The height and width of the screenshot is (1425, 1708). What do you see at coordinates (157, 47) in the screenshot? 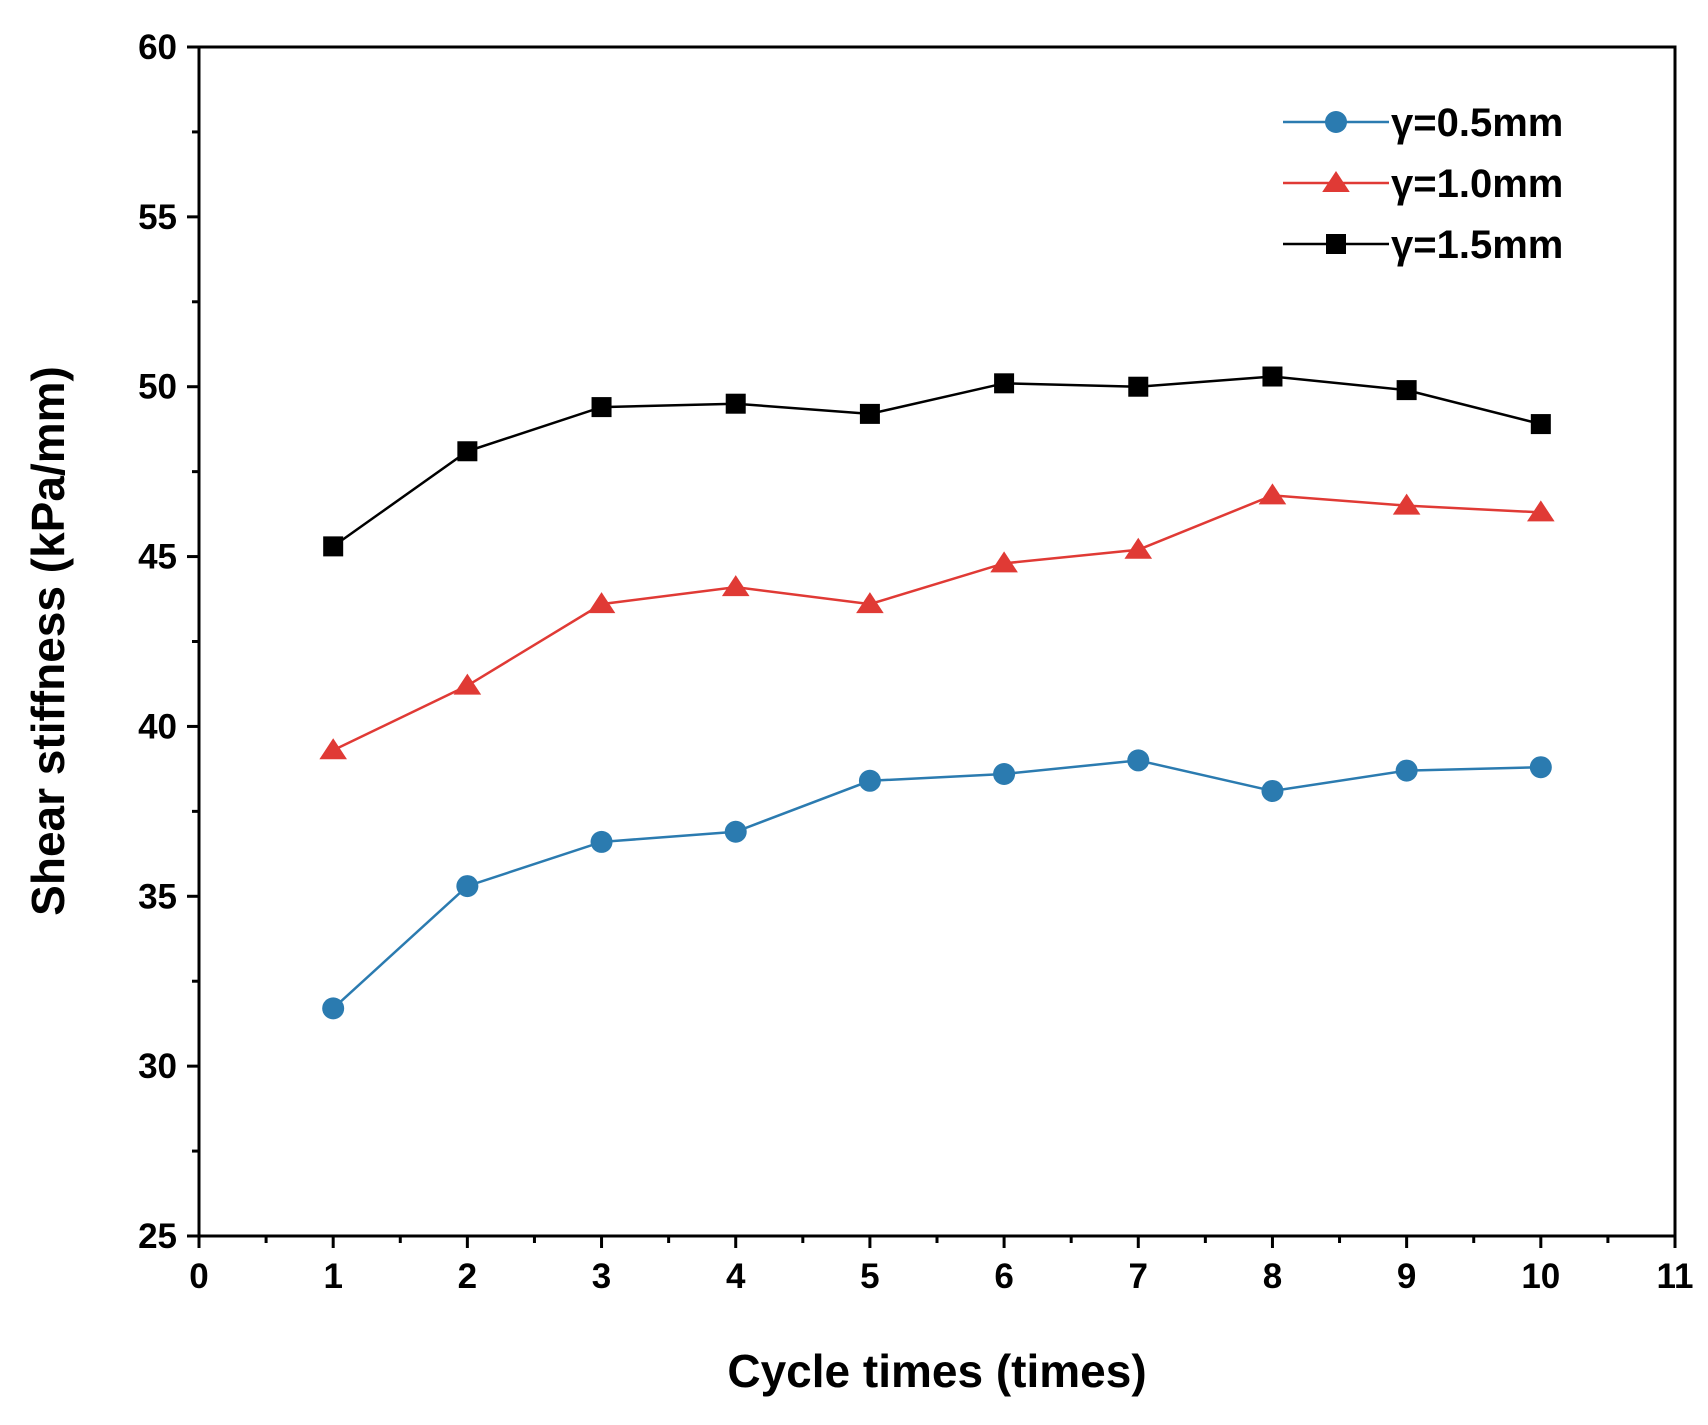
I see `y-tick-label: 60` at bounding box center [157, 47].